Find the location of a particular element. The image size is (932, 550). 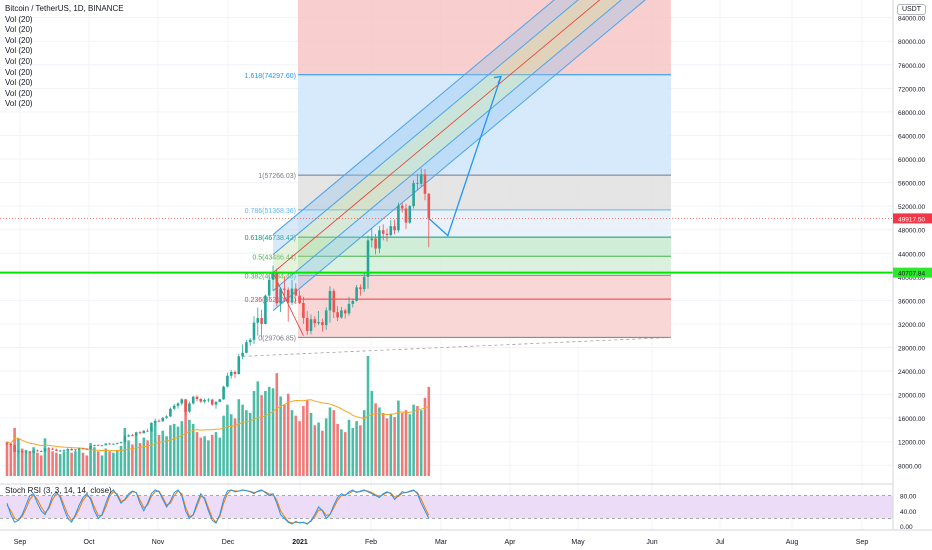

time-axis-background is located at coordinates (466, 540).